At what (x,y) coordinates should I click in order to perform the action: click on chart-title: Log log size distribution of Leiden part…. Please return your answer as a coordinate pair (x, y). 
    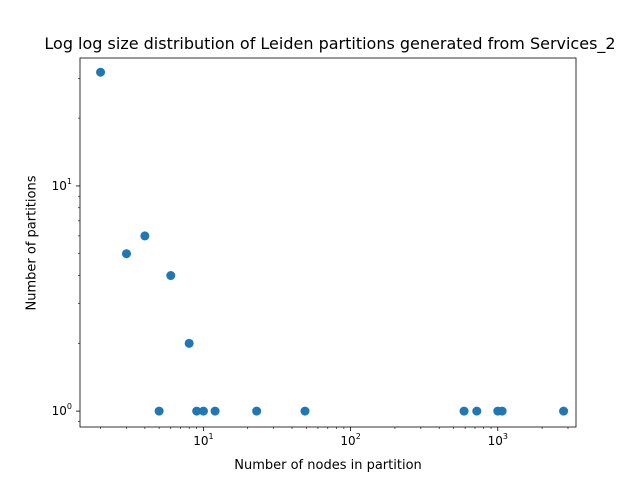
    Looking at the image, I should click on (330, 43).